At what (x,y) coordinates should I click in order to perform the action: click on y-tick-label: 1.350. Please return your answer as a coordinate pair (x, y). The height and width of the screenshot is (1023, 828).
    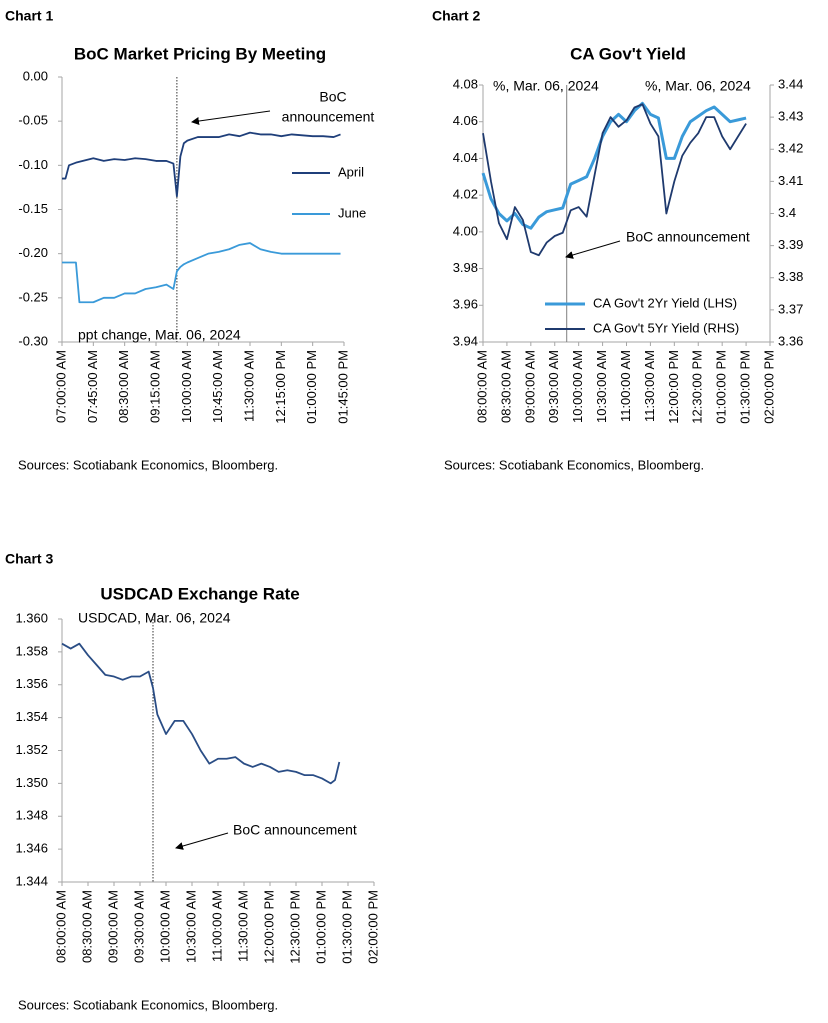
    Looking at the image, I should click on (31, 782).